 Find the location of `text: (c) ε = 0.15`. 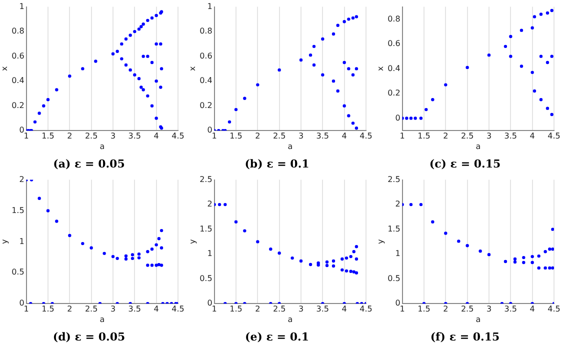

text: (c) ε = 0.15 is located at coordinates (465, 163).